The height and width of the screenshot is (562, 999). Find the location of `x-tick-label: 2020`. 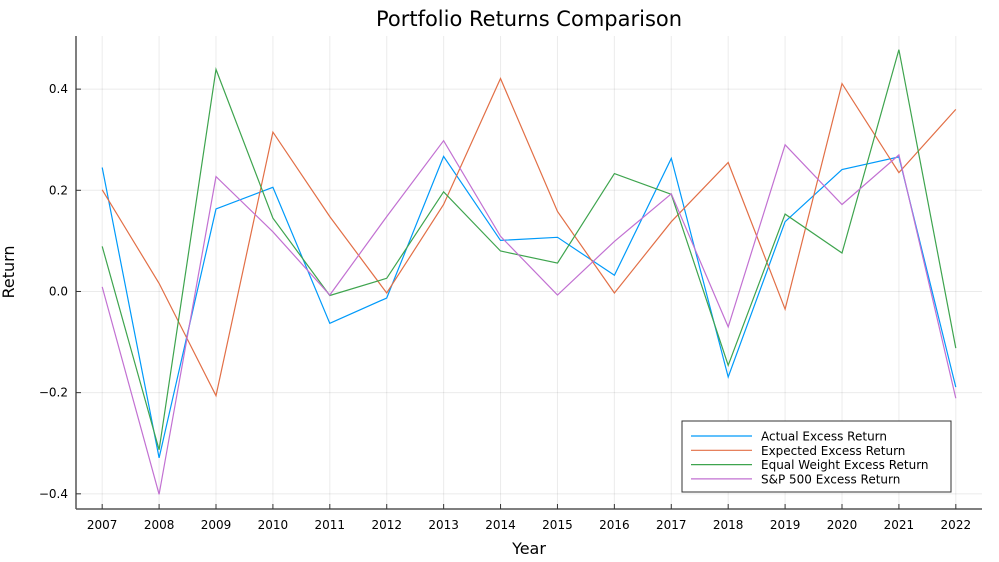

x-tick-label: 2020 is located at coordinates (842, 525).